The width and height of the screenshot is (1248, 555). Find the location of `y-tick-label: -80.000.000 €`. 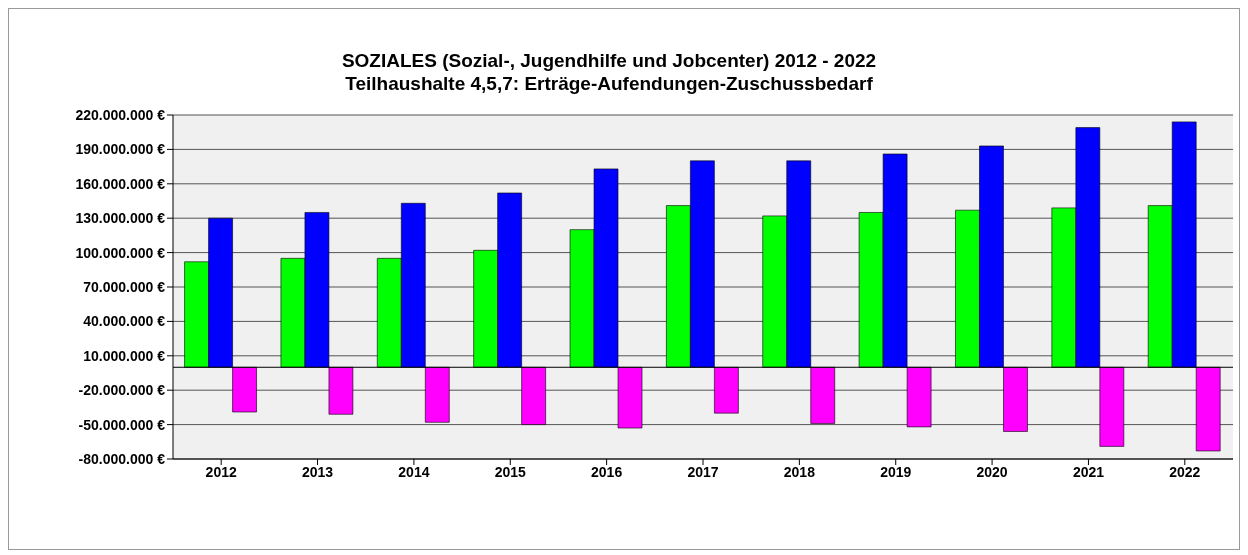

y-tick-label: -80.000.000 € is located at coordinates (122, 458).